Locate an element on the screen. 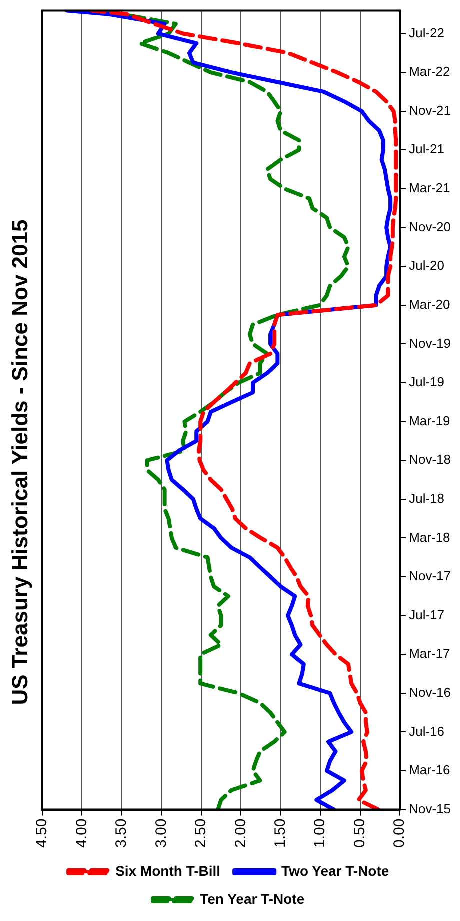  x-tick-label: 0.50 is located at coordinates (359, 833).